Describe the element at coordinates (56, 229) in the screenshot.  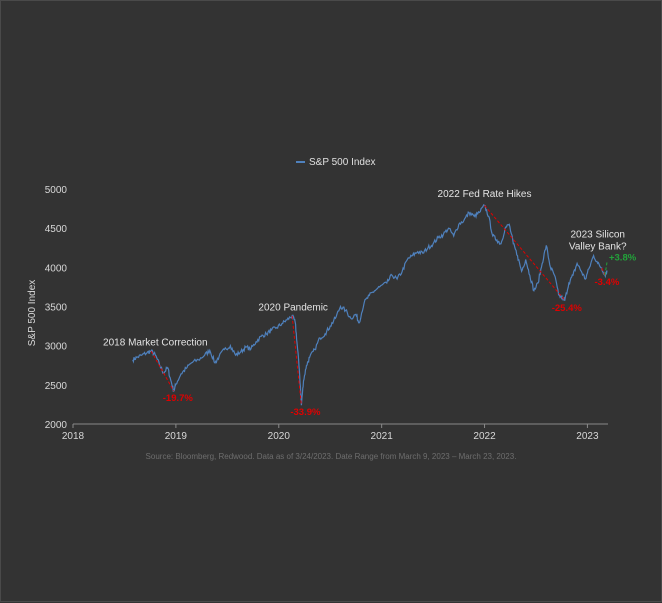
I see `y-tick-label: 4500` at that location.